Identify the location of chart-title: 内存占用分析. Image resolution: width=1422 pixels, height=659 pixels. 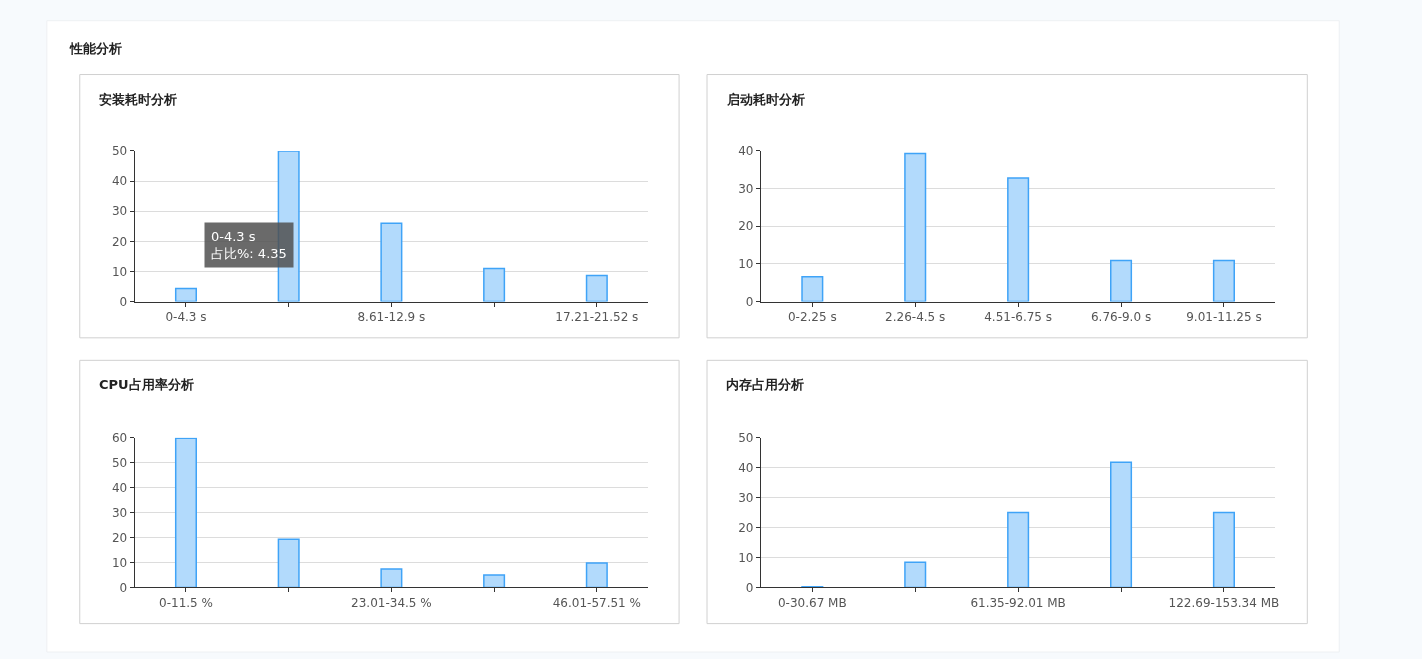
(765, 384).